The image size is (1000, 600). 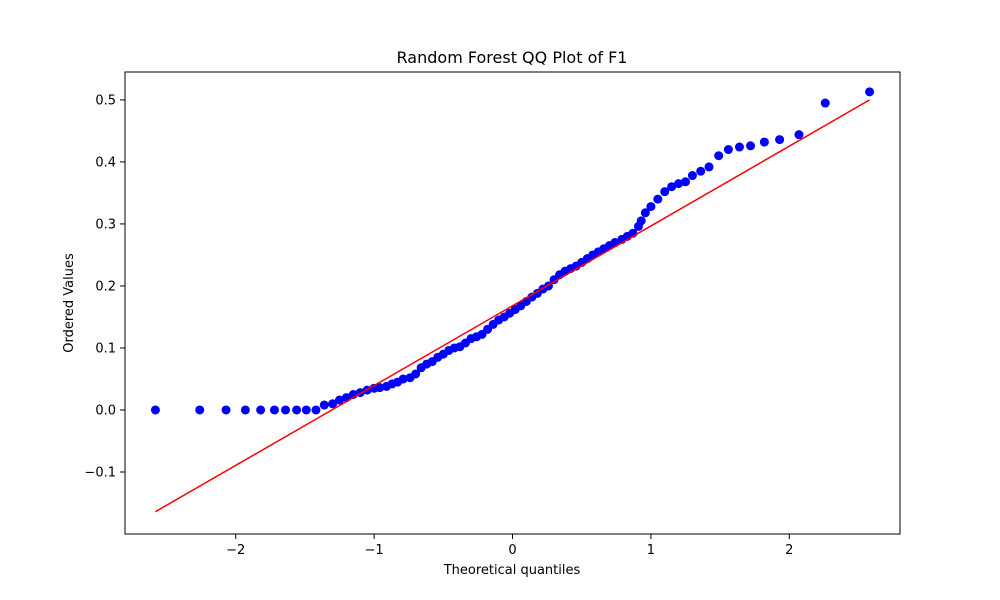 I want to click on x-tick-label: −1, so click(x=374, y=550).